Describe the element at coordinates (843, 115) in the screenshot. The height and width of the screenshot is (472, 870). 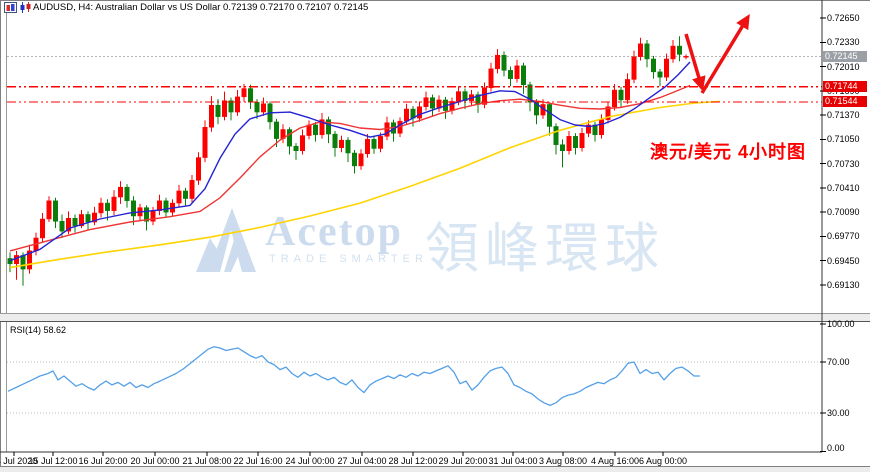
I see `price-tick-label: 0.71370` at that location.